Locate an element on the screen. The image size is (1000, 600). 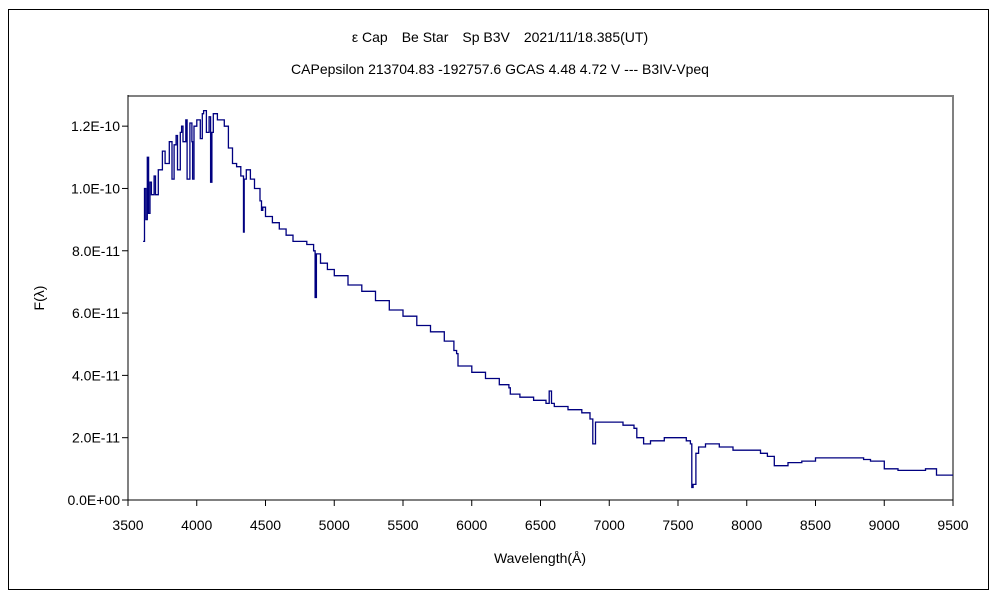
y-tick-label: 1.0E-10 is located at coordinates (95, 188).